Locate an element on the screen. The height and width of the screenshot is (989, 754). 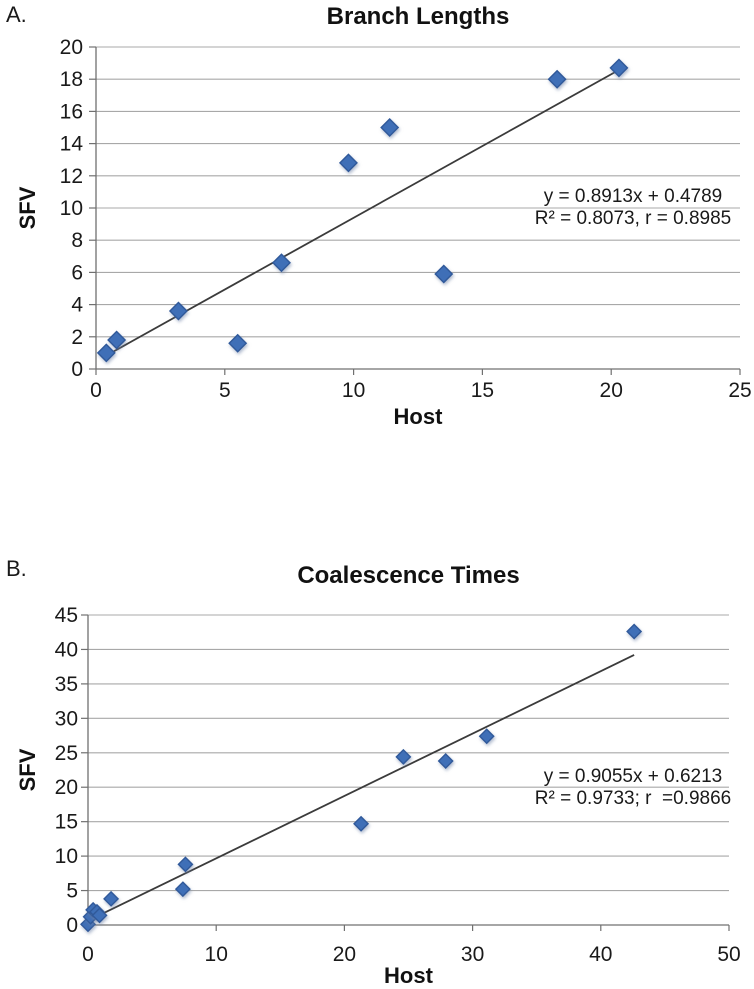
equation-line: y = 0.9055x + 0.6213 is located at coordinates (633, 776).